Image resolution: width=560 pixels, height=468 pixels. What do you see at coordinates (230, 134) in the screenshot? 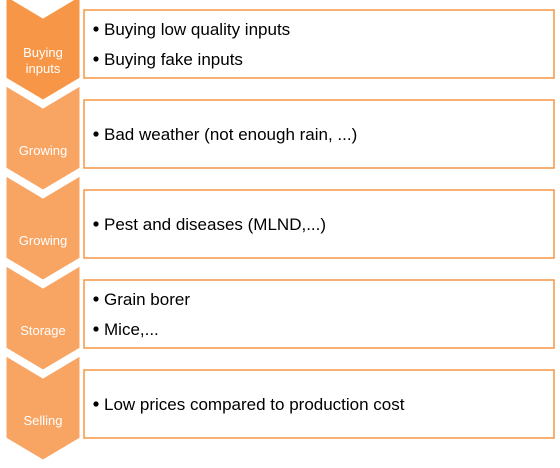
I see `step-item: Bad weather (not enough rain, ...)` at bounding box center [230, 134].